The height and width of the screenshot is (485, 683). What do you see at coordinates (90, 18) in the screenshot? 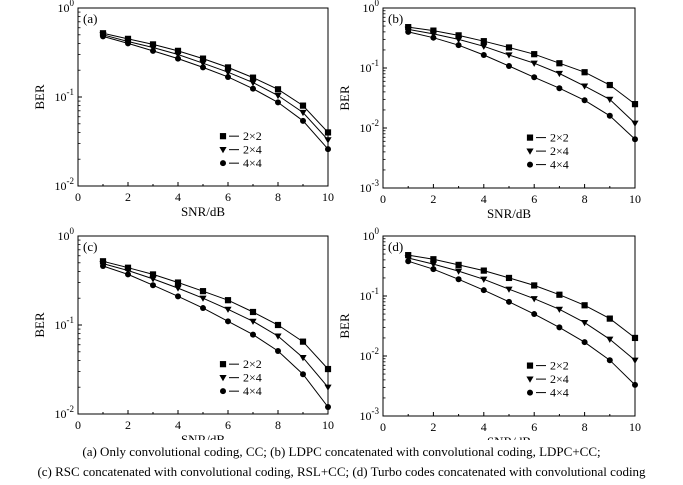
I see `panel-label: (a)` at bounding box center [90, 18].